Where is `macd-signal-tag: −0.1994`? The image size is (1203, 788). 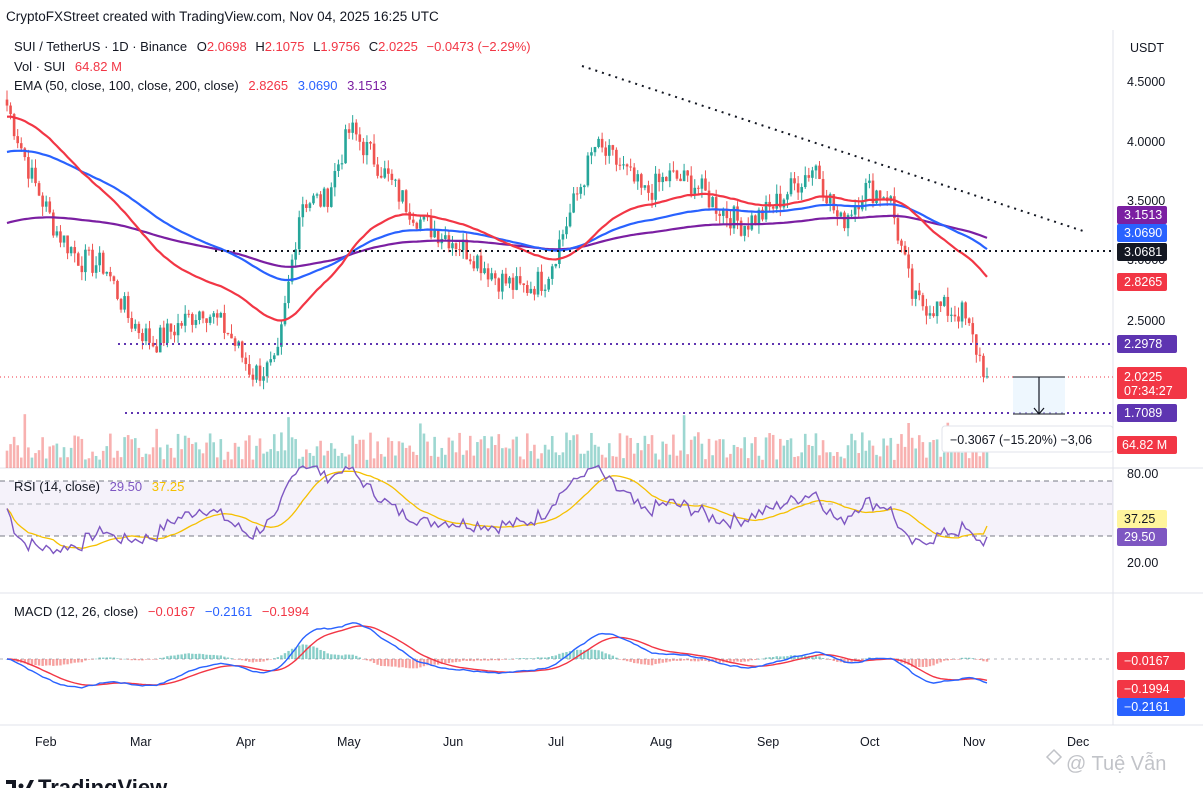 macd-signal-tag: −0.1994 is located at coordinates (1151, 689).